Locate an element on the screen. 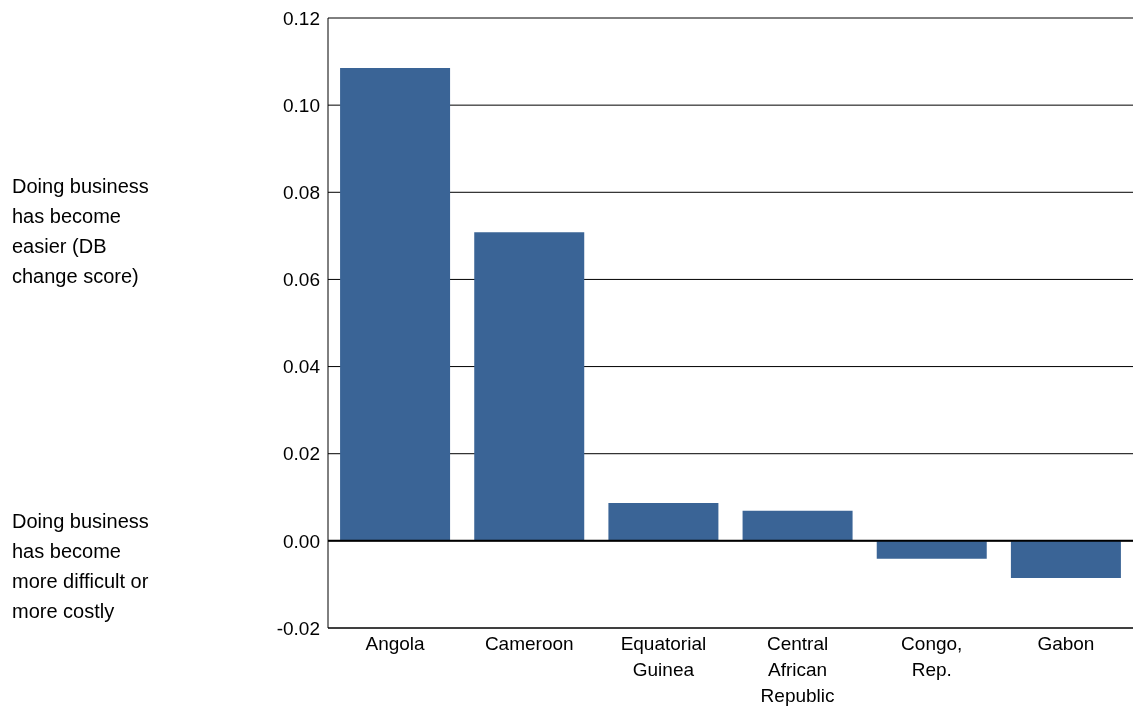  x-tick-label: Central African Republic is located at coordinates (797, 669).